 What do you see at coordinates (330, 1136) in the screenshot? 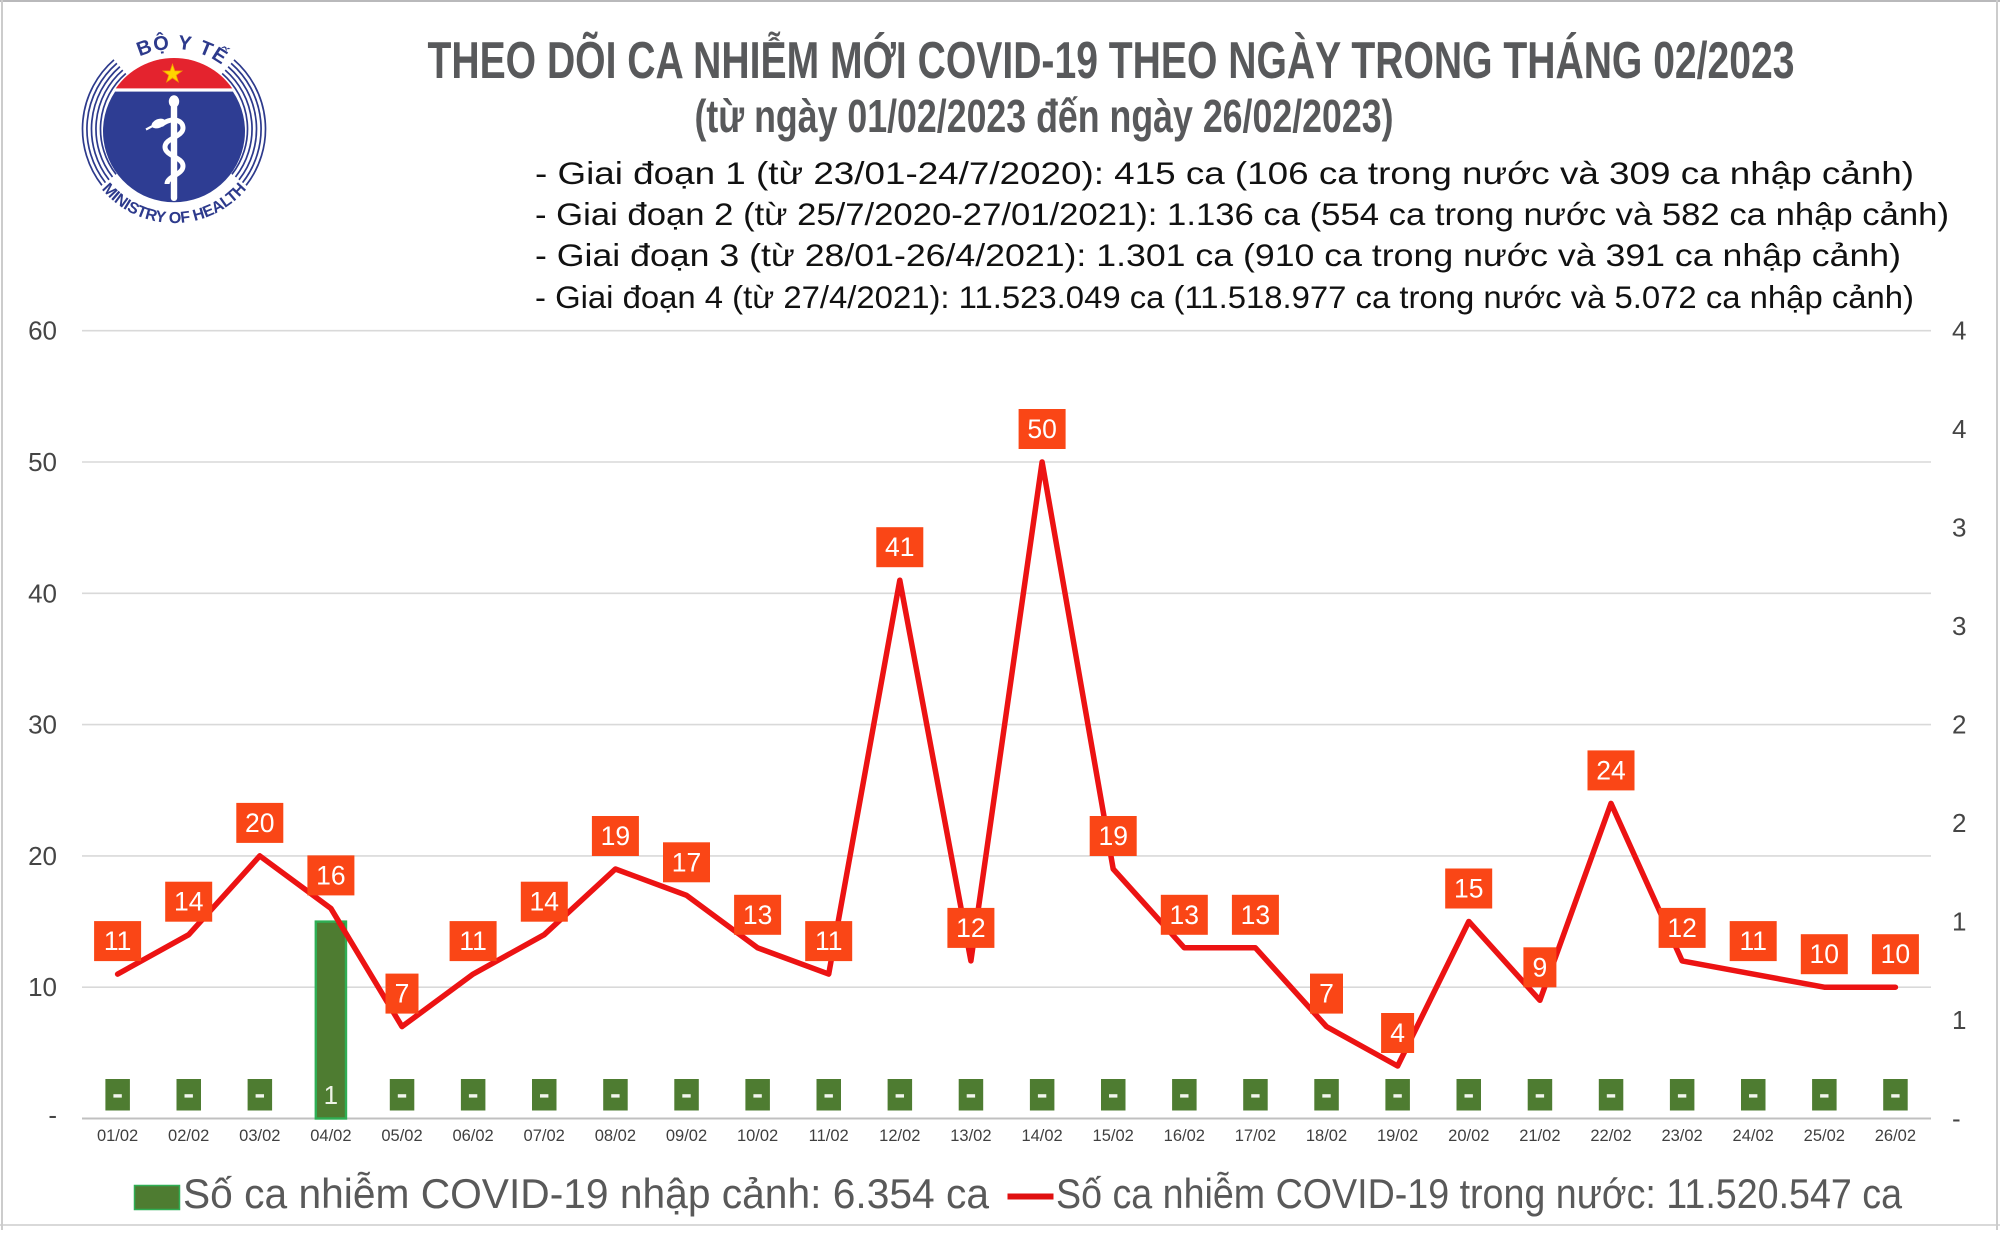
I see `svg-text: 04/02` at bounding box center [330, 1136].